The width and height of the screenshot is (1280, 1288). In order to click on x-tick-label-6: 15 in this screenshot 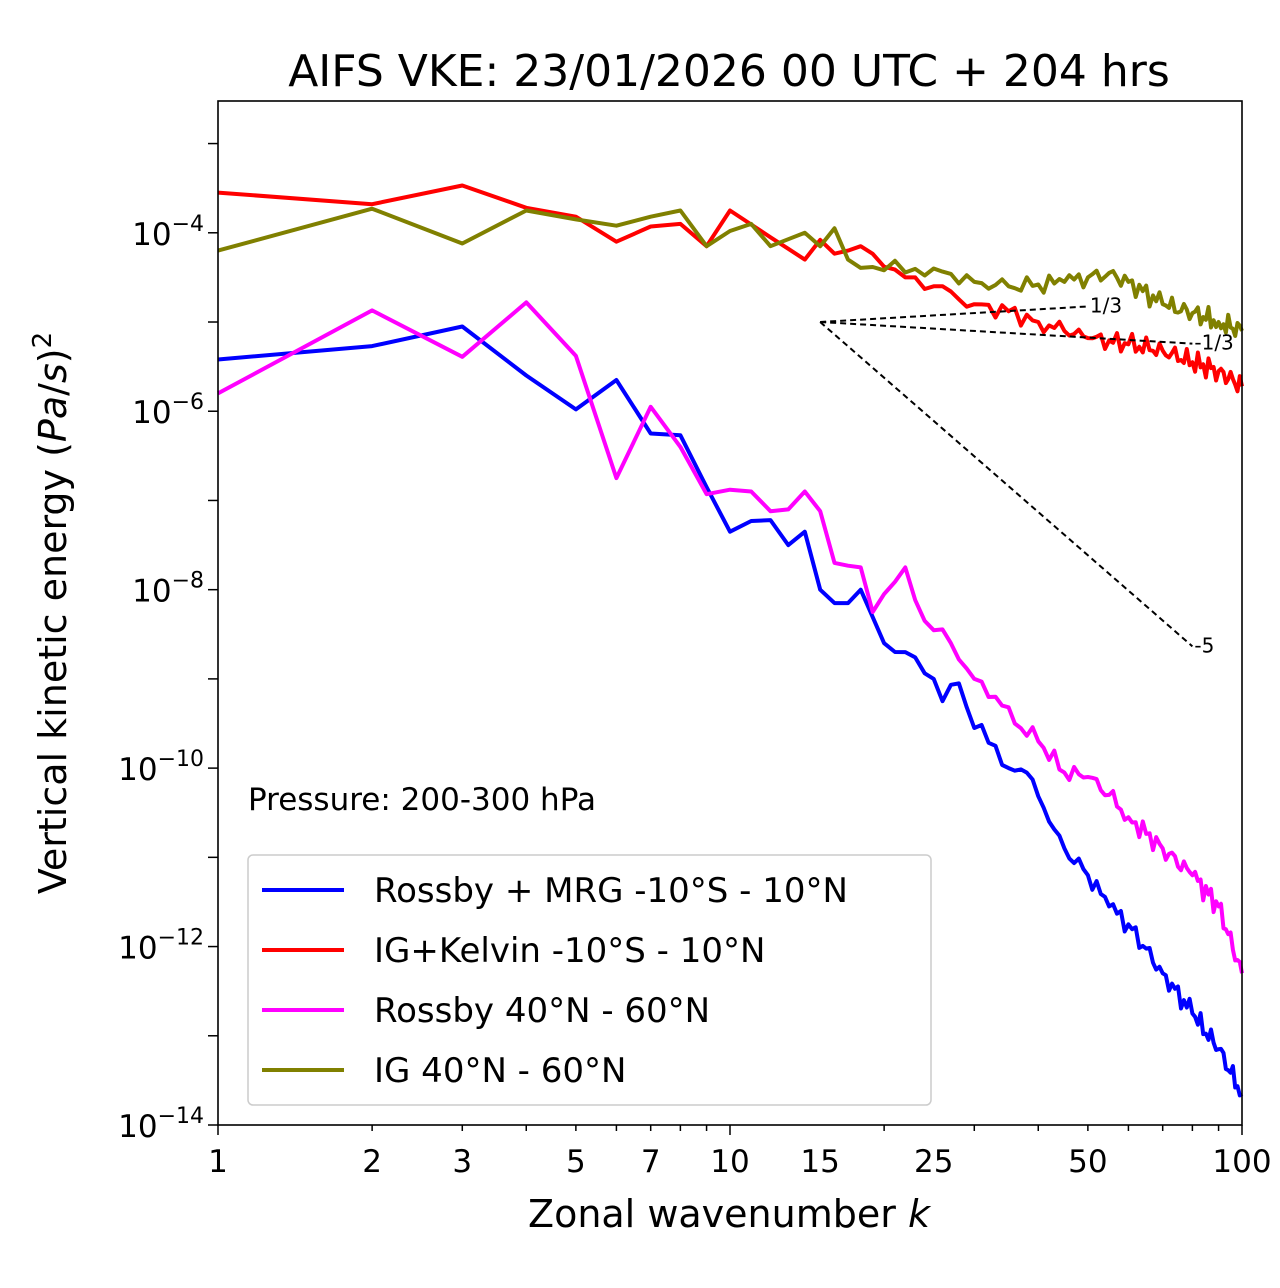, I will do `click(819, 1162)`.